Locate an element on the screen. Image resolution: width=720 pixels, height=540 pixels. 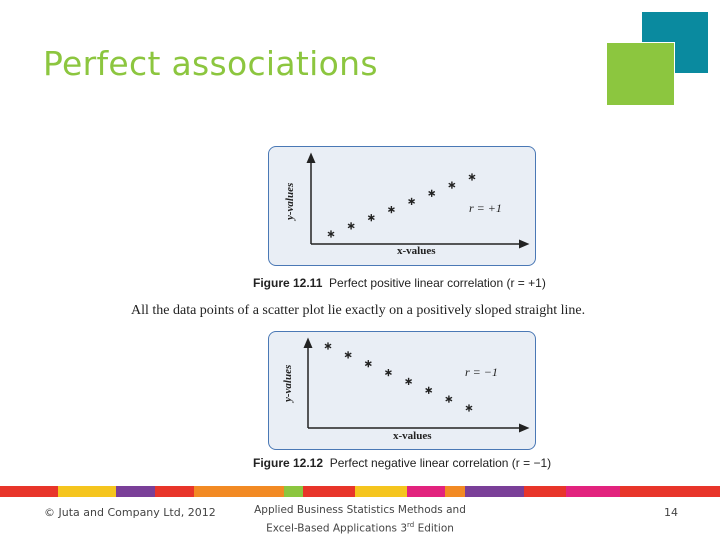
slide-title: Perfect associations is located at coordinates (210, 63).